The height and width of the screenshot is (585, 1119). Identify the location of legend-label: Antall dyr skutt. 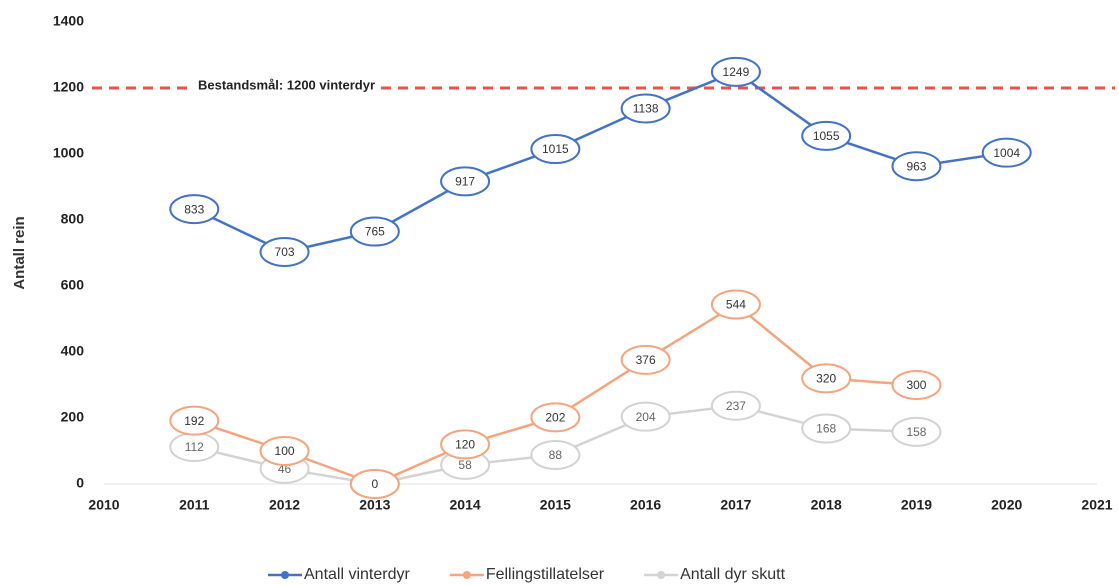
(732, 574).